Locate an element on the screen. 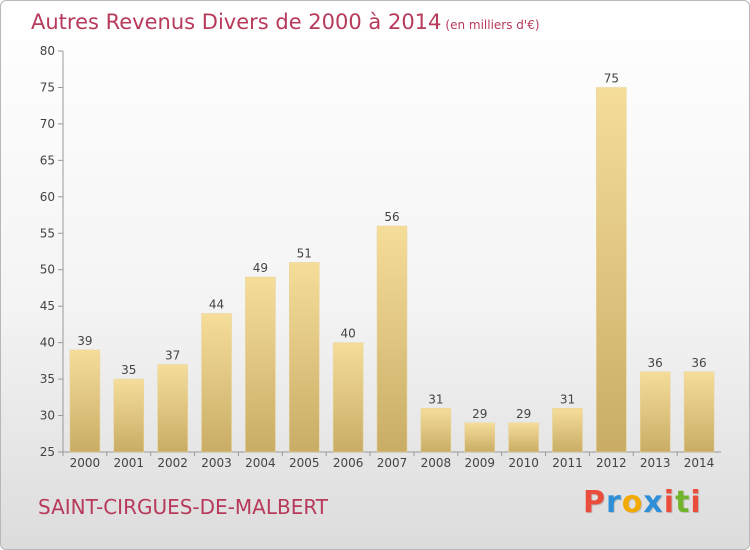 The height and width of the screenshot is (550, 750). logo-letter: P is located at coordinates (594, 502).